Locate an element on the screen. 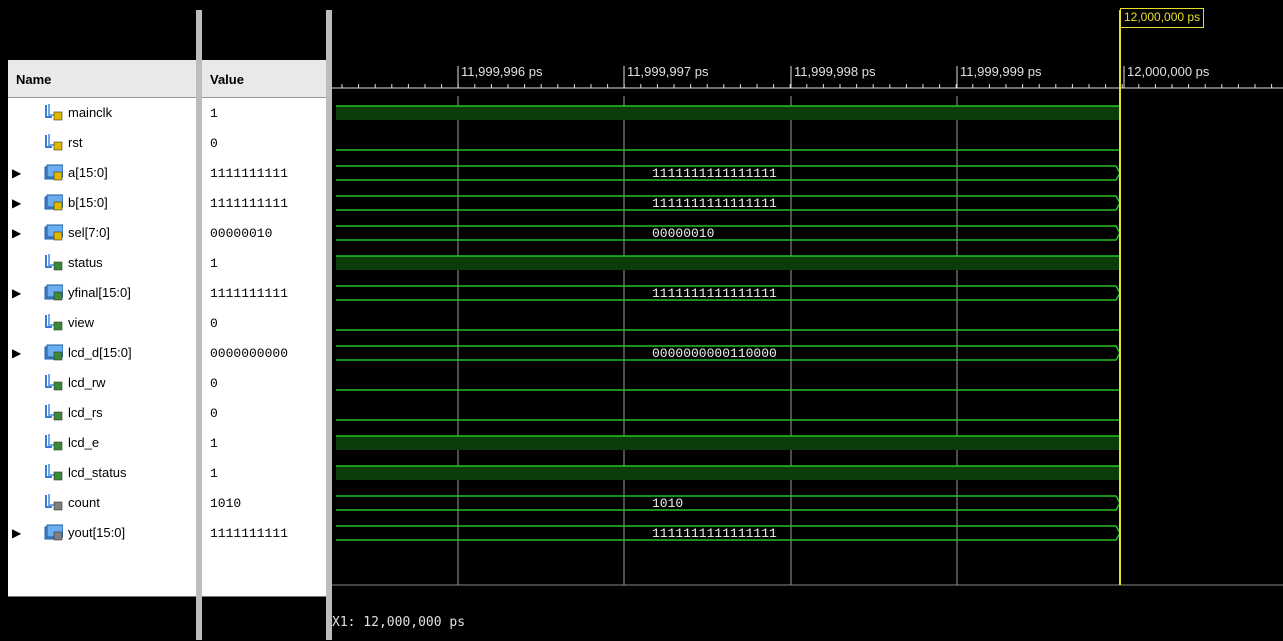 The image size is (1283, 641). cursor-time-label: 12,000,000 ps is located at coordinates (1162, 18).